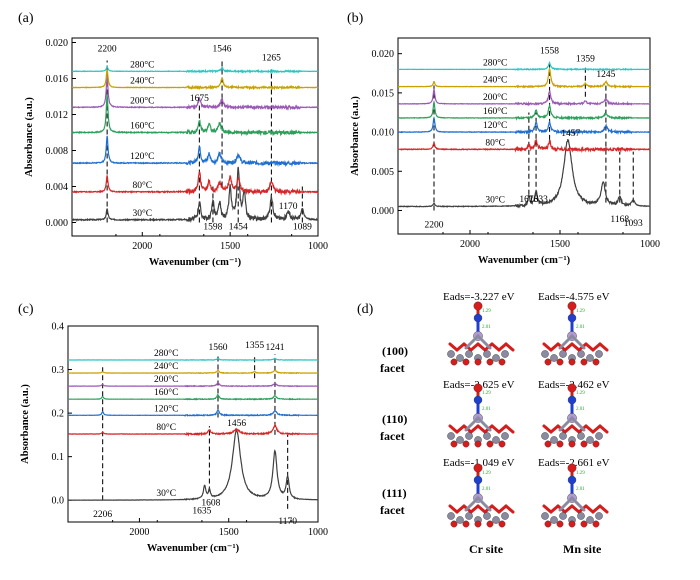 This screenshot has width=700, height=580. I want to click on energy-cr-100: Eads=-3.227 eV, so click(479, 297).